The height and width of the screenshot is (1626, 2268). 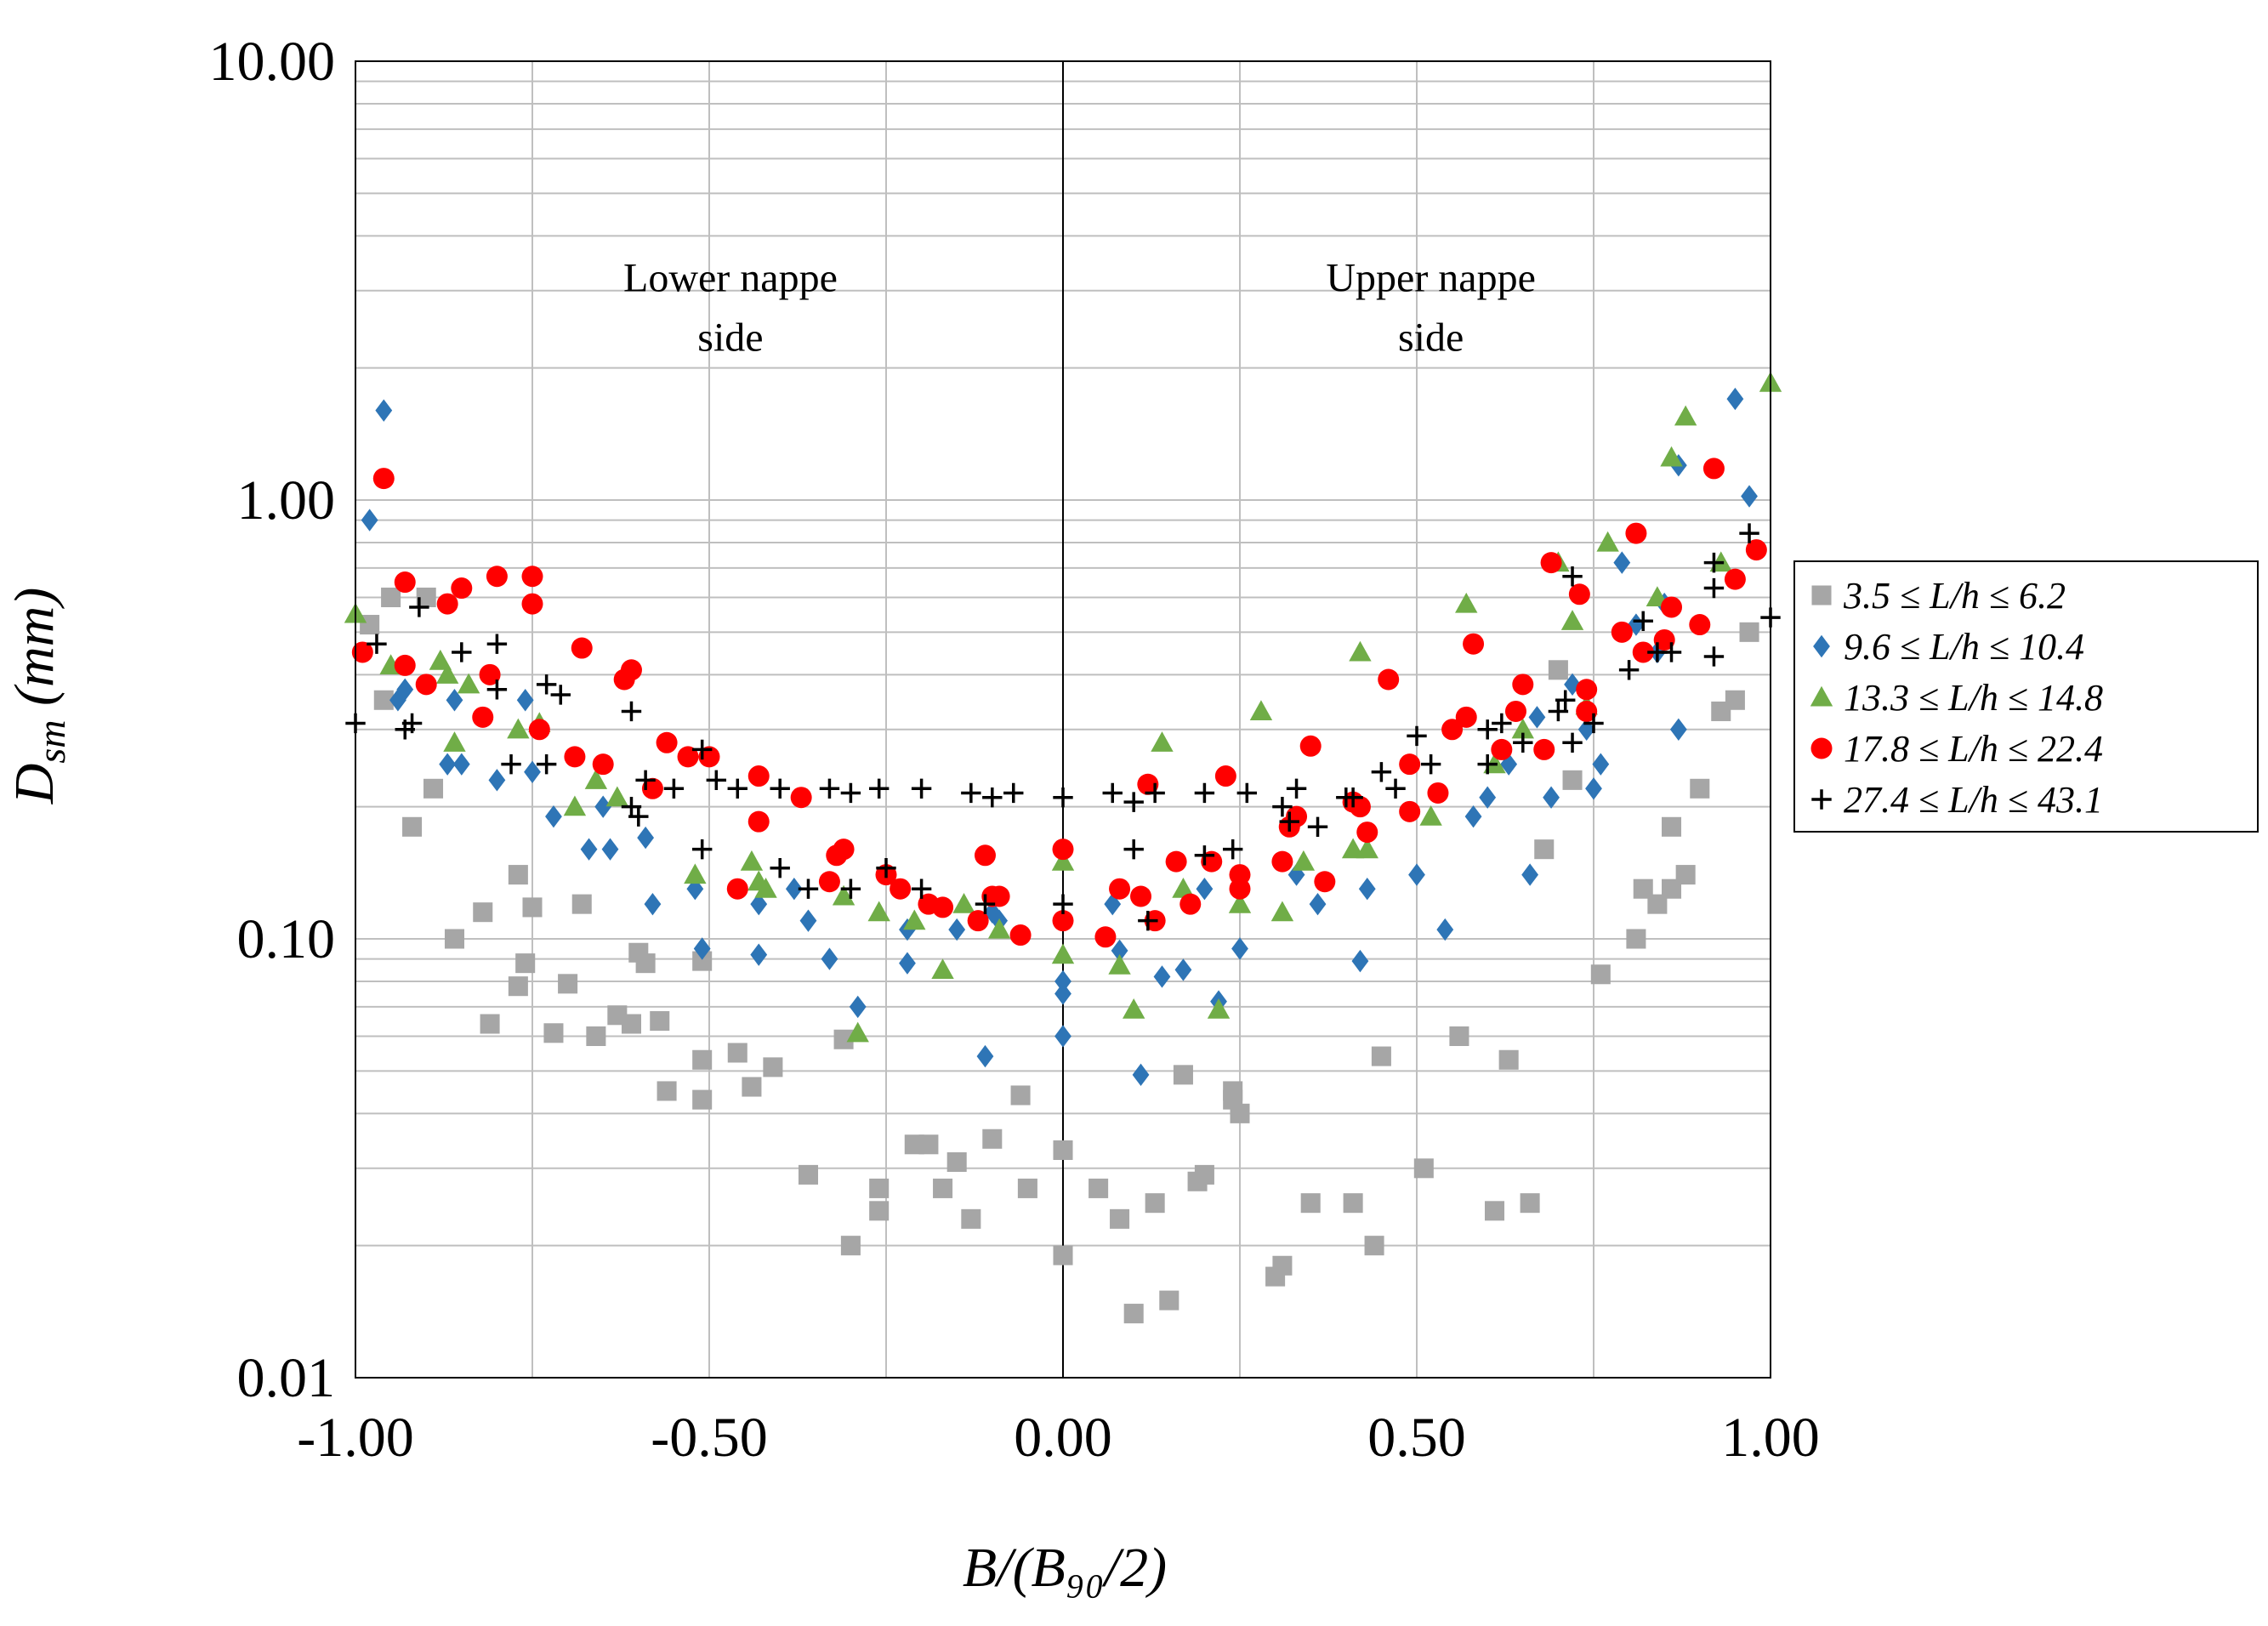 What do you see at coordinates (1973, 698) in the screenshot?
I see `legend-label: 13.3 ≤ L/h ≤ 14.8` at bounding box center [1973, 698].